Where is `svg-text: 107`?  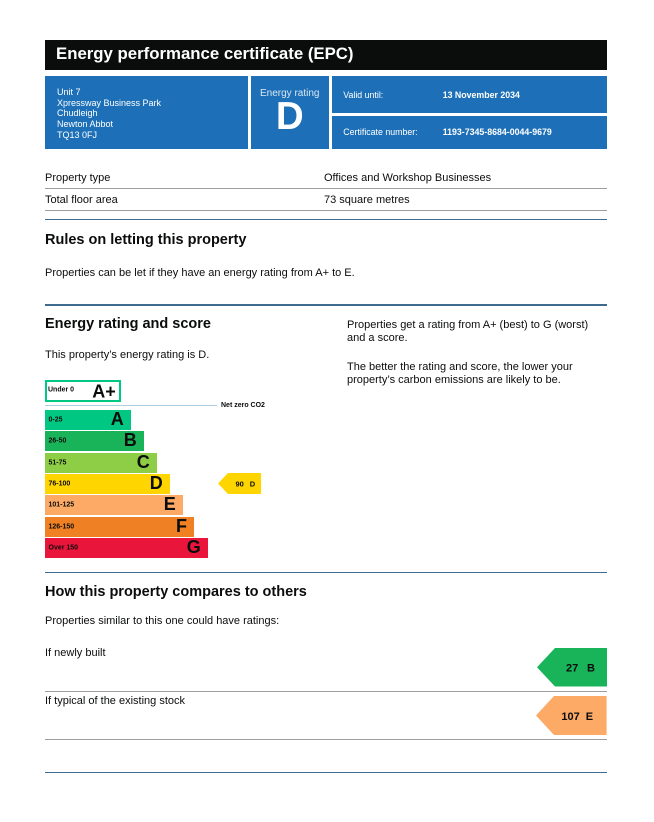 svg-text: 107 is located at coordinates (571, 717).